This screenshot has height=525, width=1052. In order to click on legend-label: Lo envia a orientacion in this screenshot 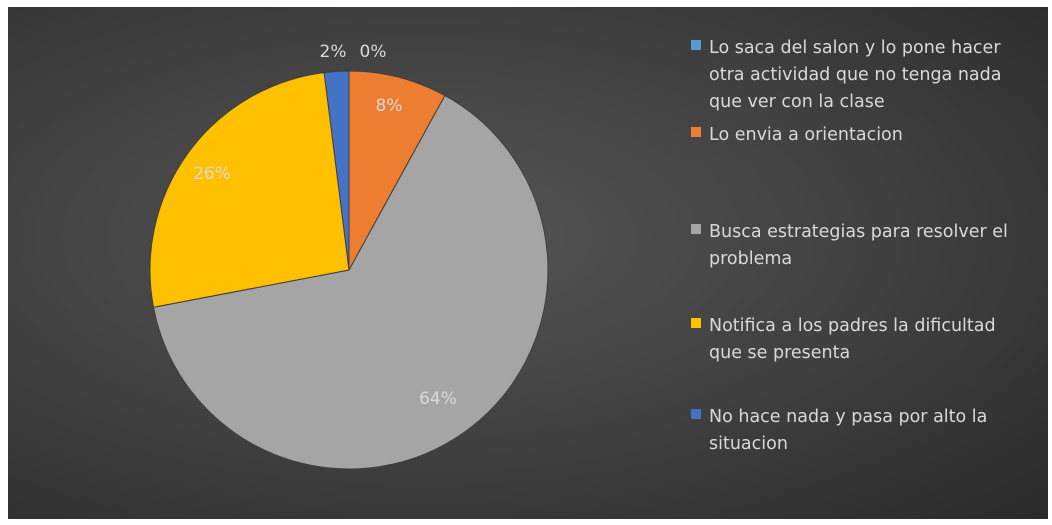, I will do `click(806, 135)`.